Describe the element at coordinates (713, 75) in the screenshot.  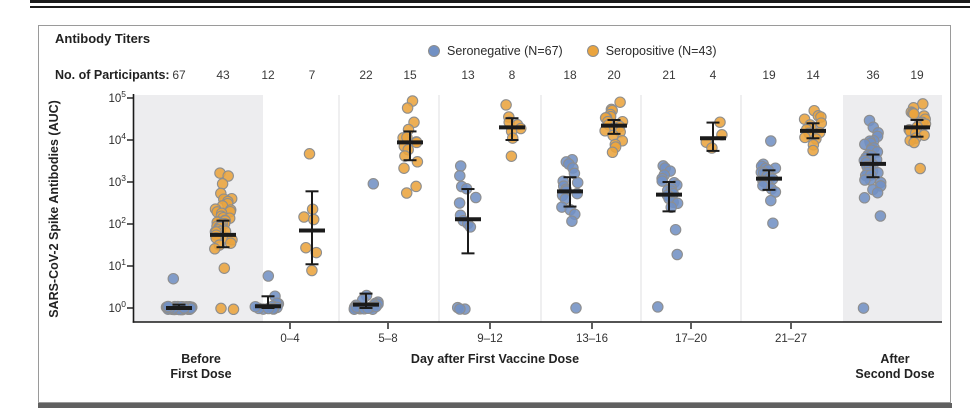
I see `participant-count: 4` at that location.